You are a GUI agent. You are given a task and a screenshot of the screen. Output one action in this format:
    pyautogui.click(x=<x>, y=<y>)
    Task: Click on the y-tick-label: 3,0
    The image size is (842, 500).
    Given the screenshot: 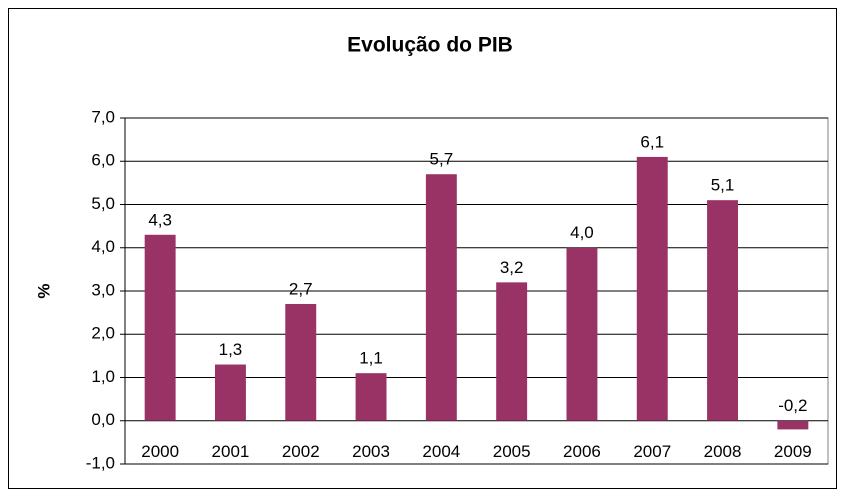 What is the action you would take?
    pyautogui.click(x=103, y=289)
    